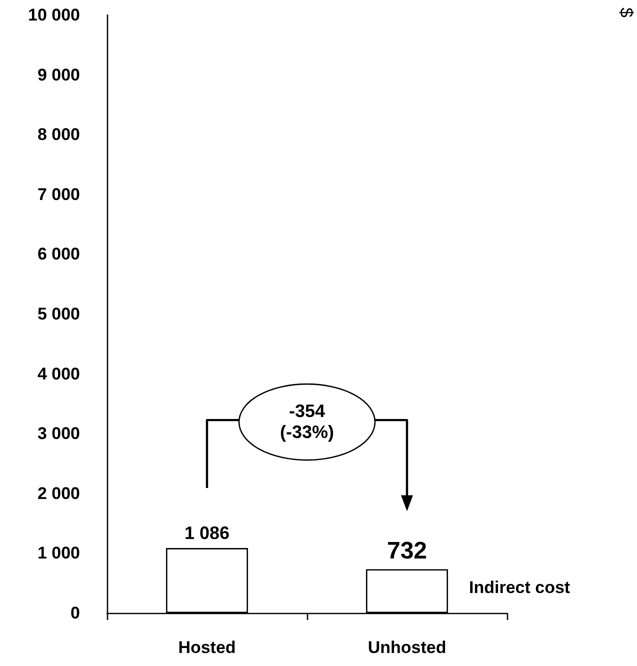  Describe the element at coordinates (58, 194) in the screenshot. I see `y-tick-label: 7 000` at that location.